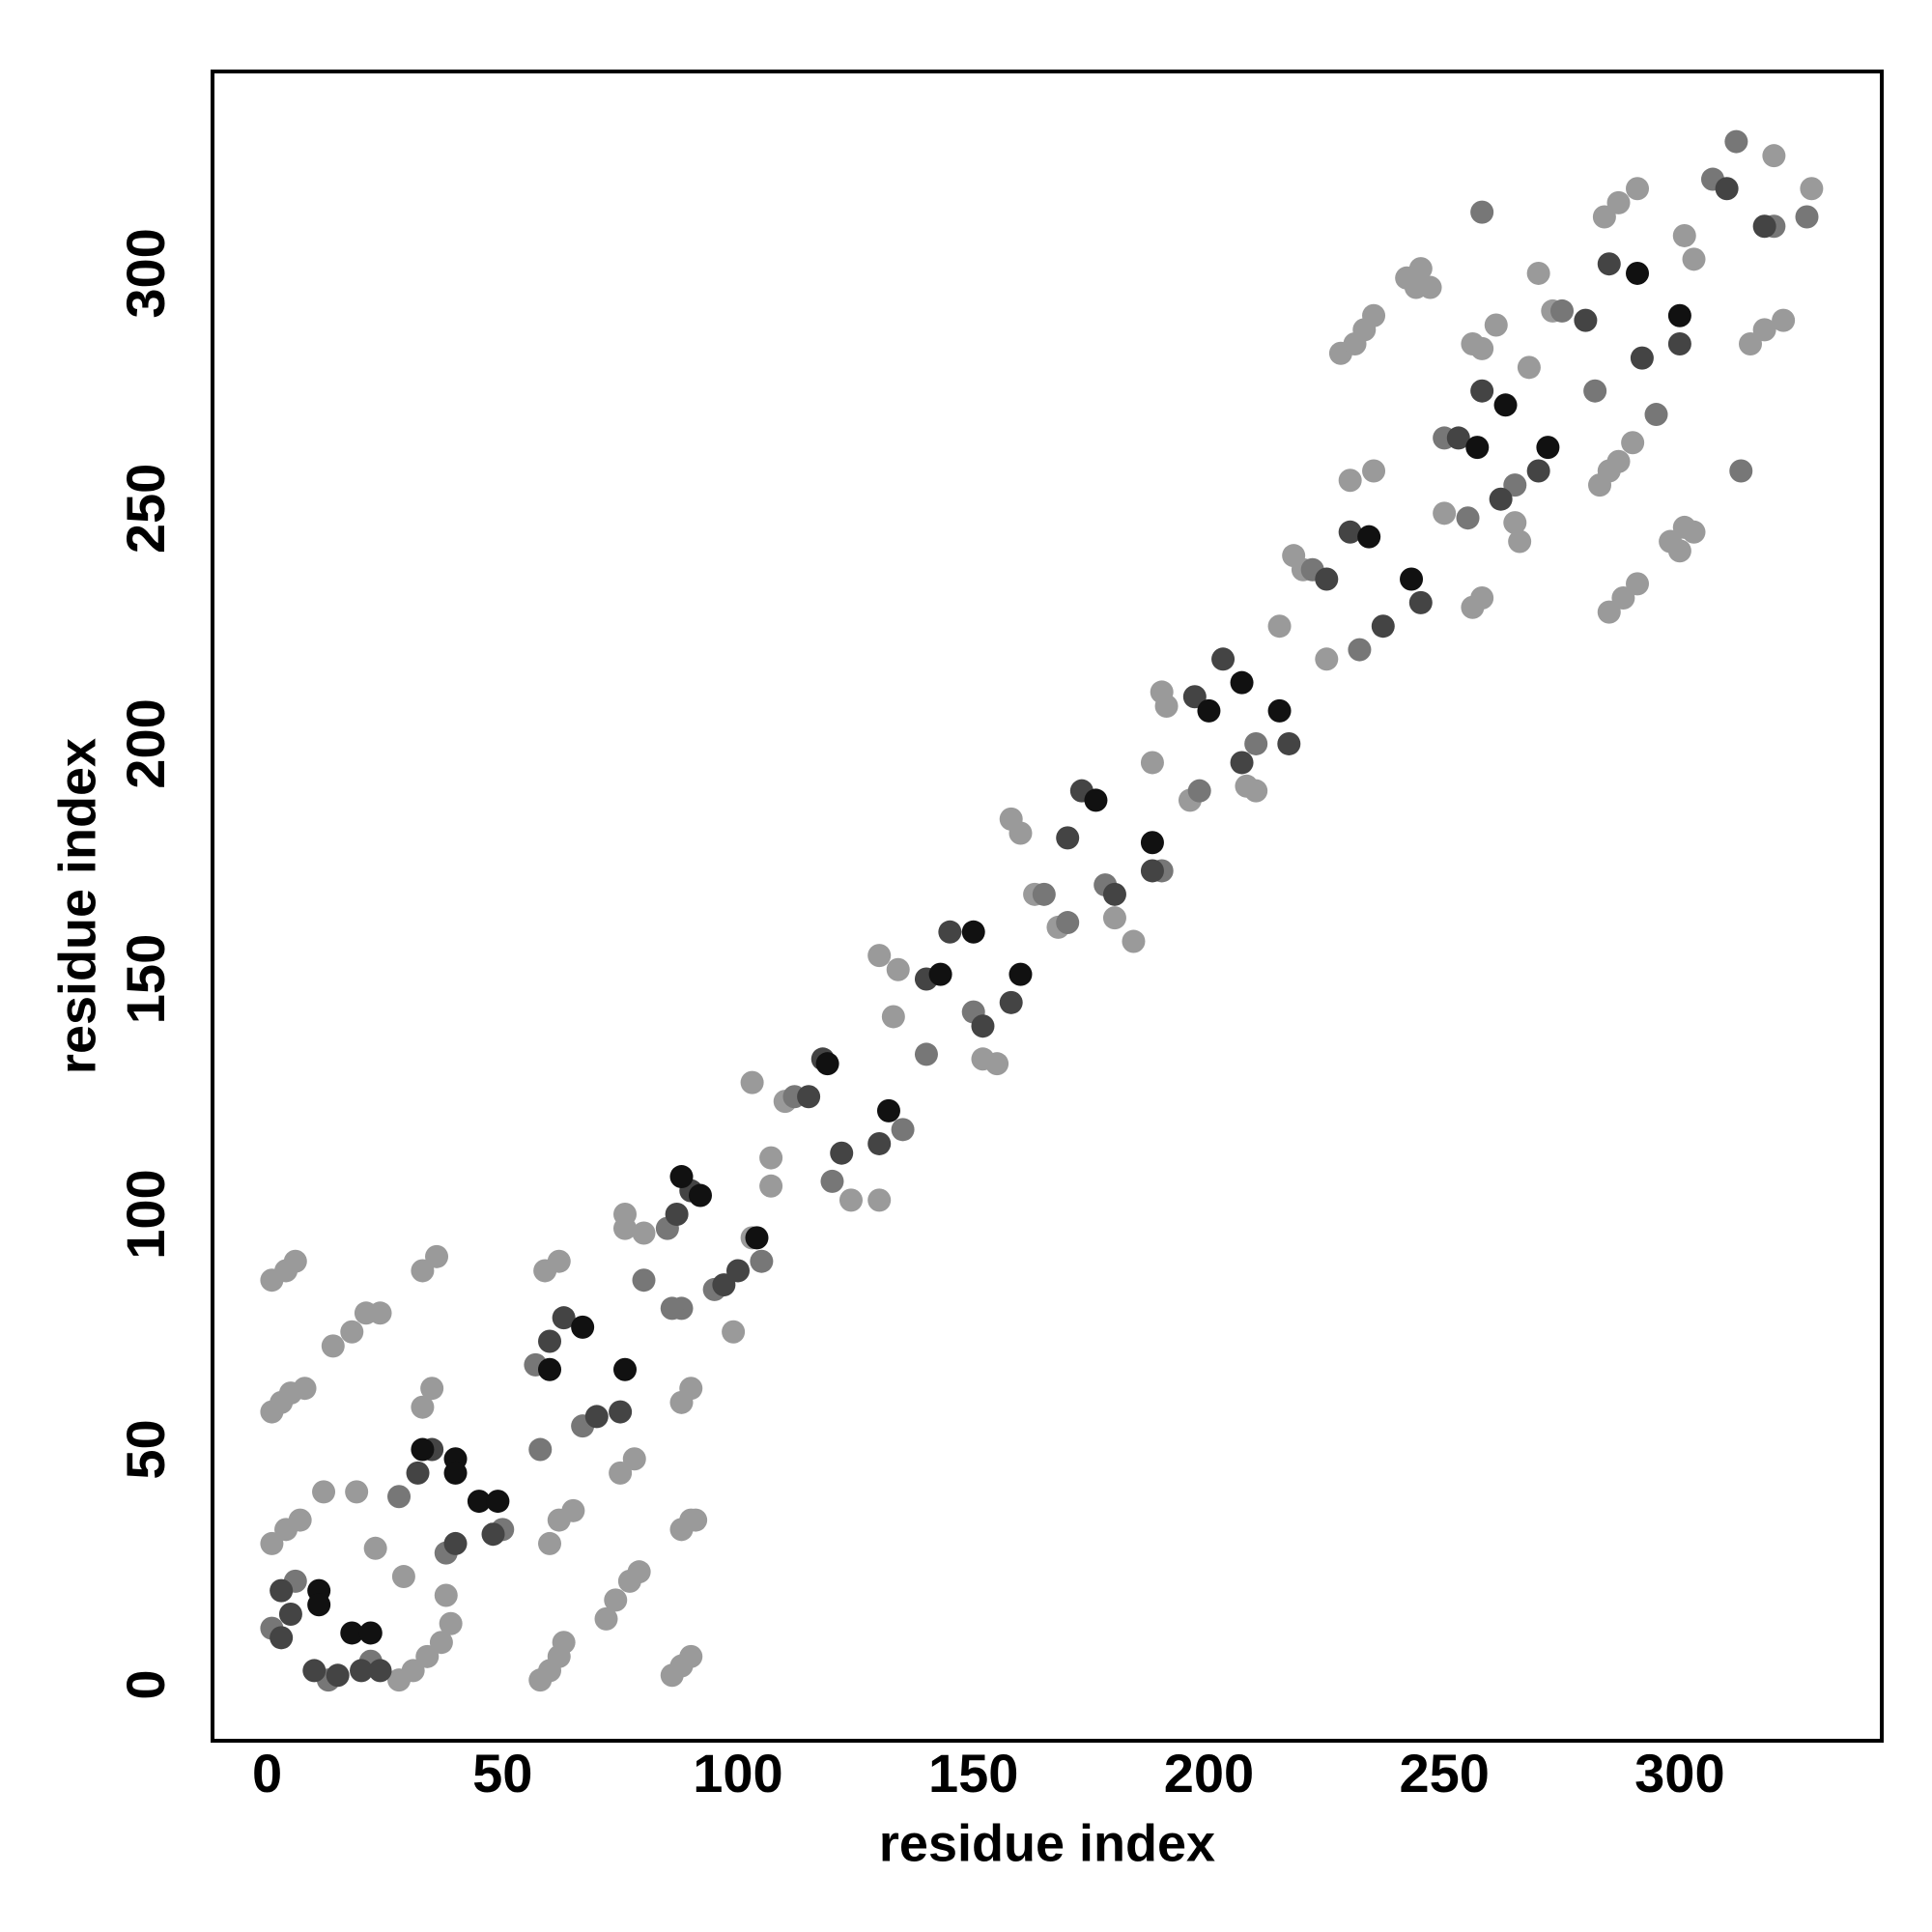 This screenshot has height=1932, width=1932. I want to click on x-tick-label: 200, so click(1209, 1773).